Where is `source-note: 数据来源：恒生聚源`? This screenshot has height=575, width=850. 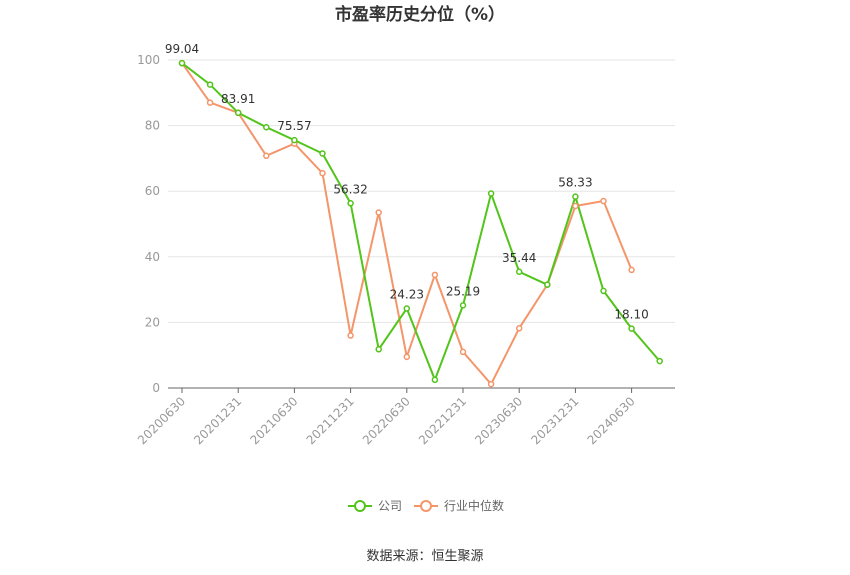
source-note: 数据来源：恒生聚源 is located at coordinates (424, 556).